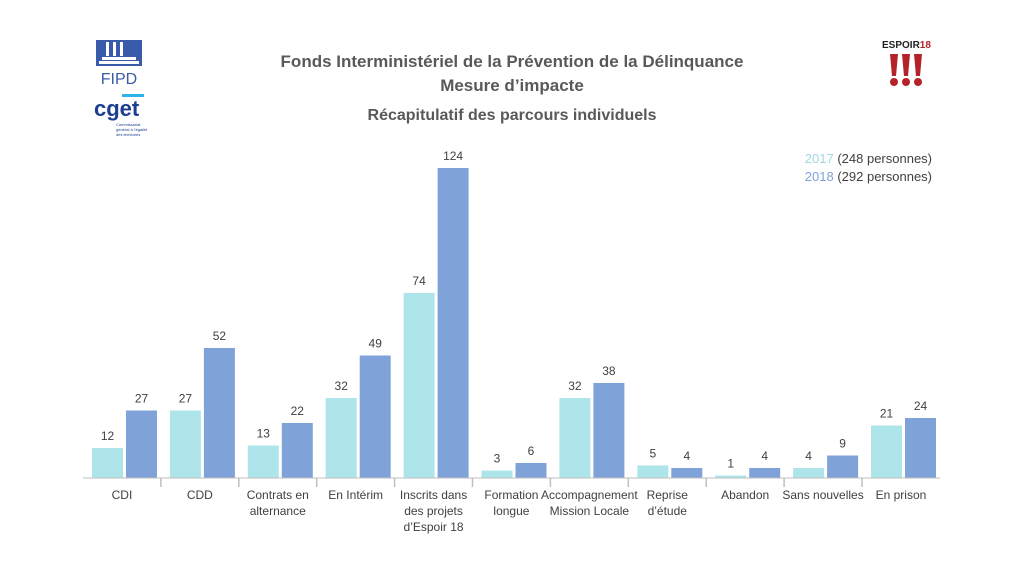 The width and height of the screenshot is (1024, 574). I want to click on data-label: 13, so click(264, 434).